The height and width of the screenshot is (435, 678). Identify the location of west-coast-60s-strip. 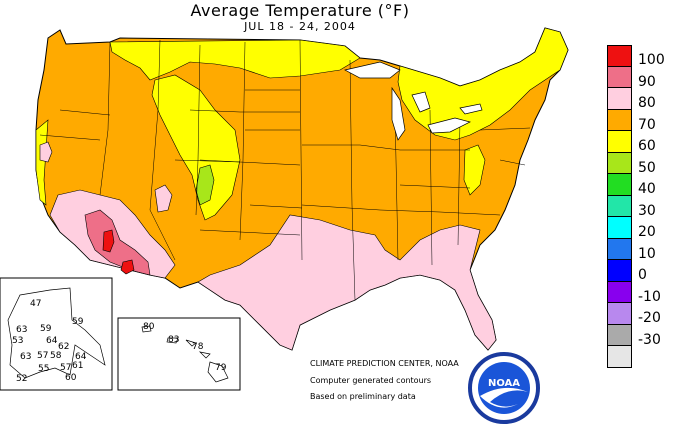
(42, 162).